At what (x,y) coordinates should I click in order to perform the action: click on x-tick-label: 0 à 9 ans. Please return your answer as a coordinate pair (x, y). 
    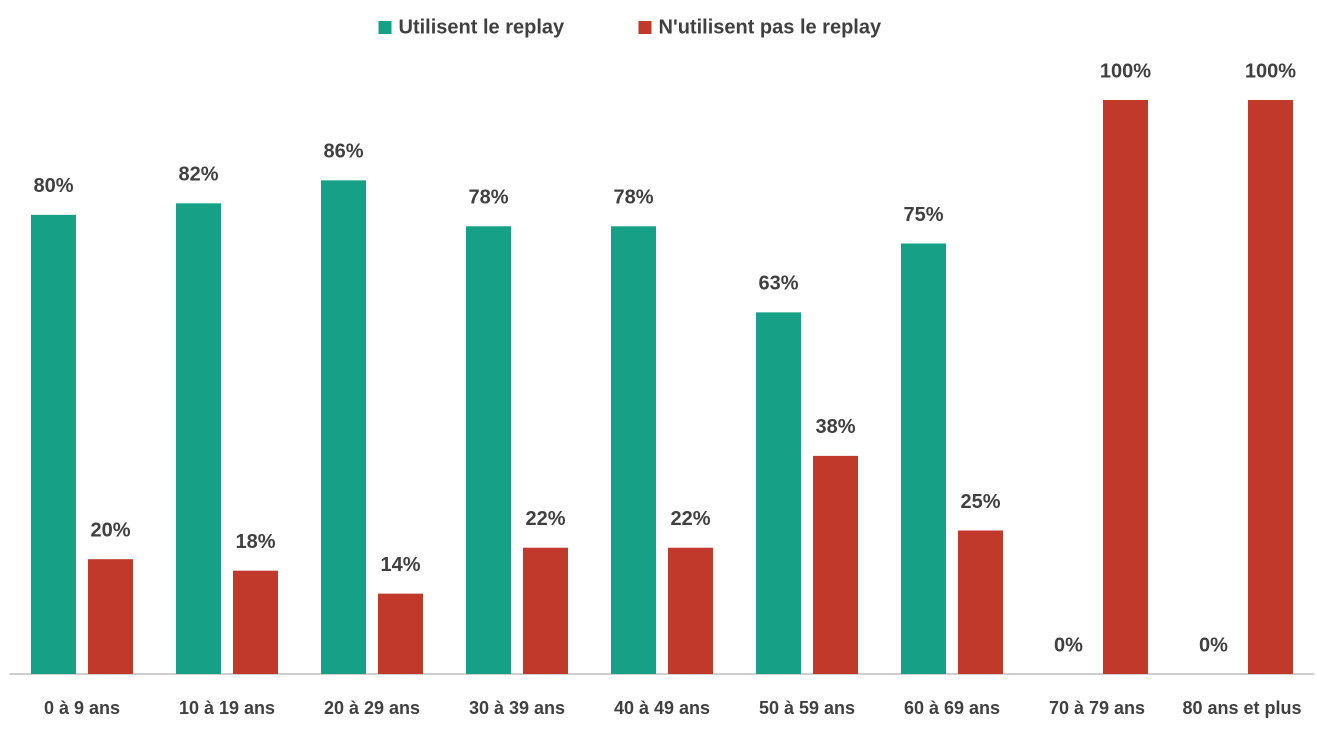
    Looking at the image, I should click on (82, 708).